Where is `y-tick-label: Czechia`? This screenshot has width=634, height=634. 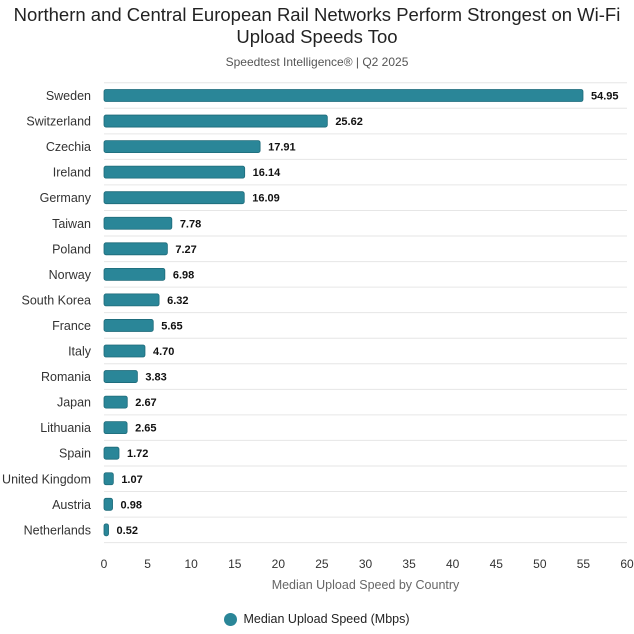
y-tick-label: Czechia is located at coordinates (68, 147).